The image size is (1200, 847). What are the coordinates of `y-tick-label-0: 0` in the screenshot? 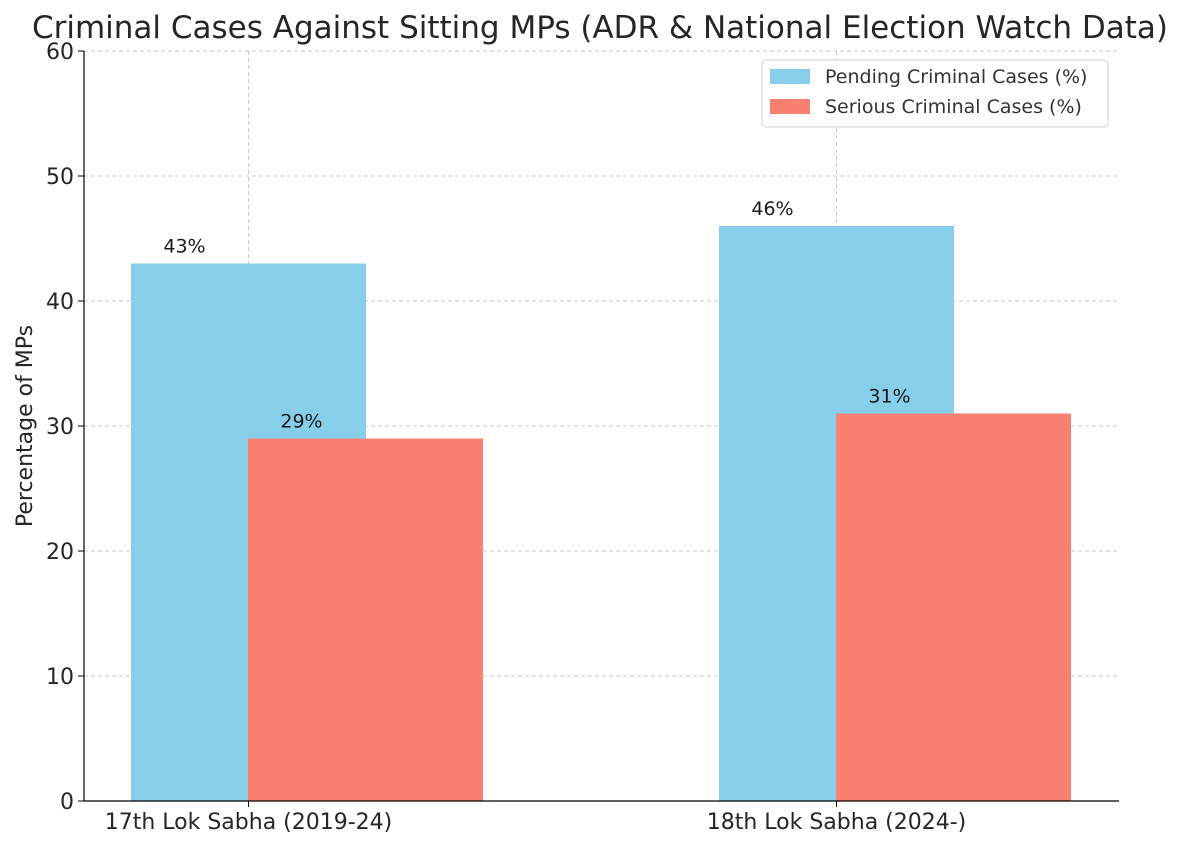 It's located at (67, 802).